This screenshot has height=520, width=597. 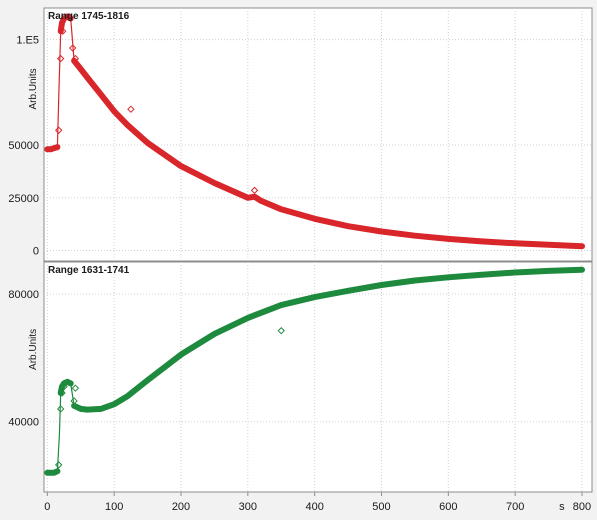 I want to click on top-panel-title: Range 1745-1816, so click(x=89, y=16).